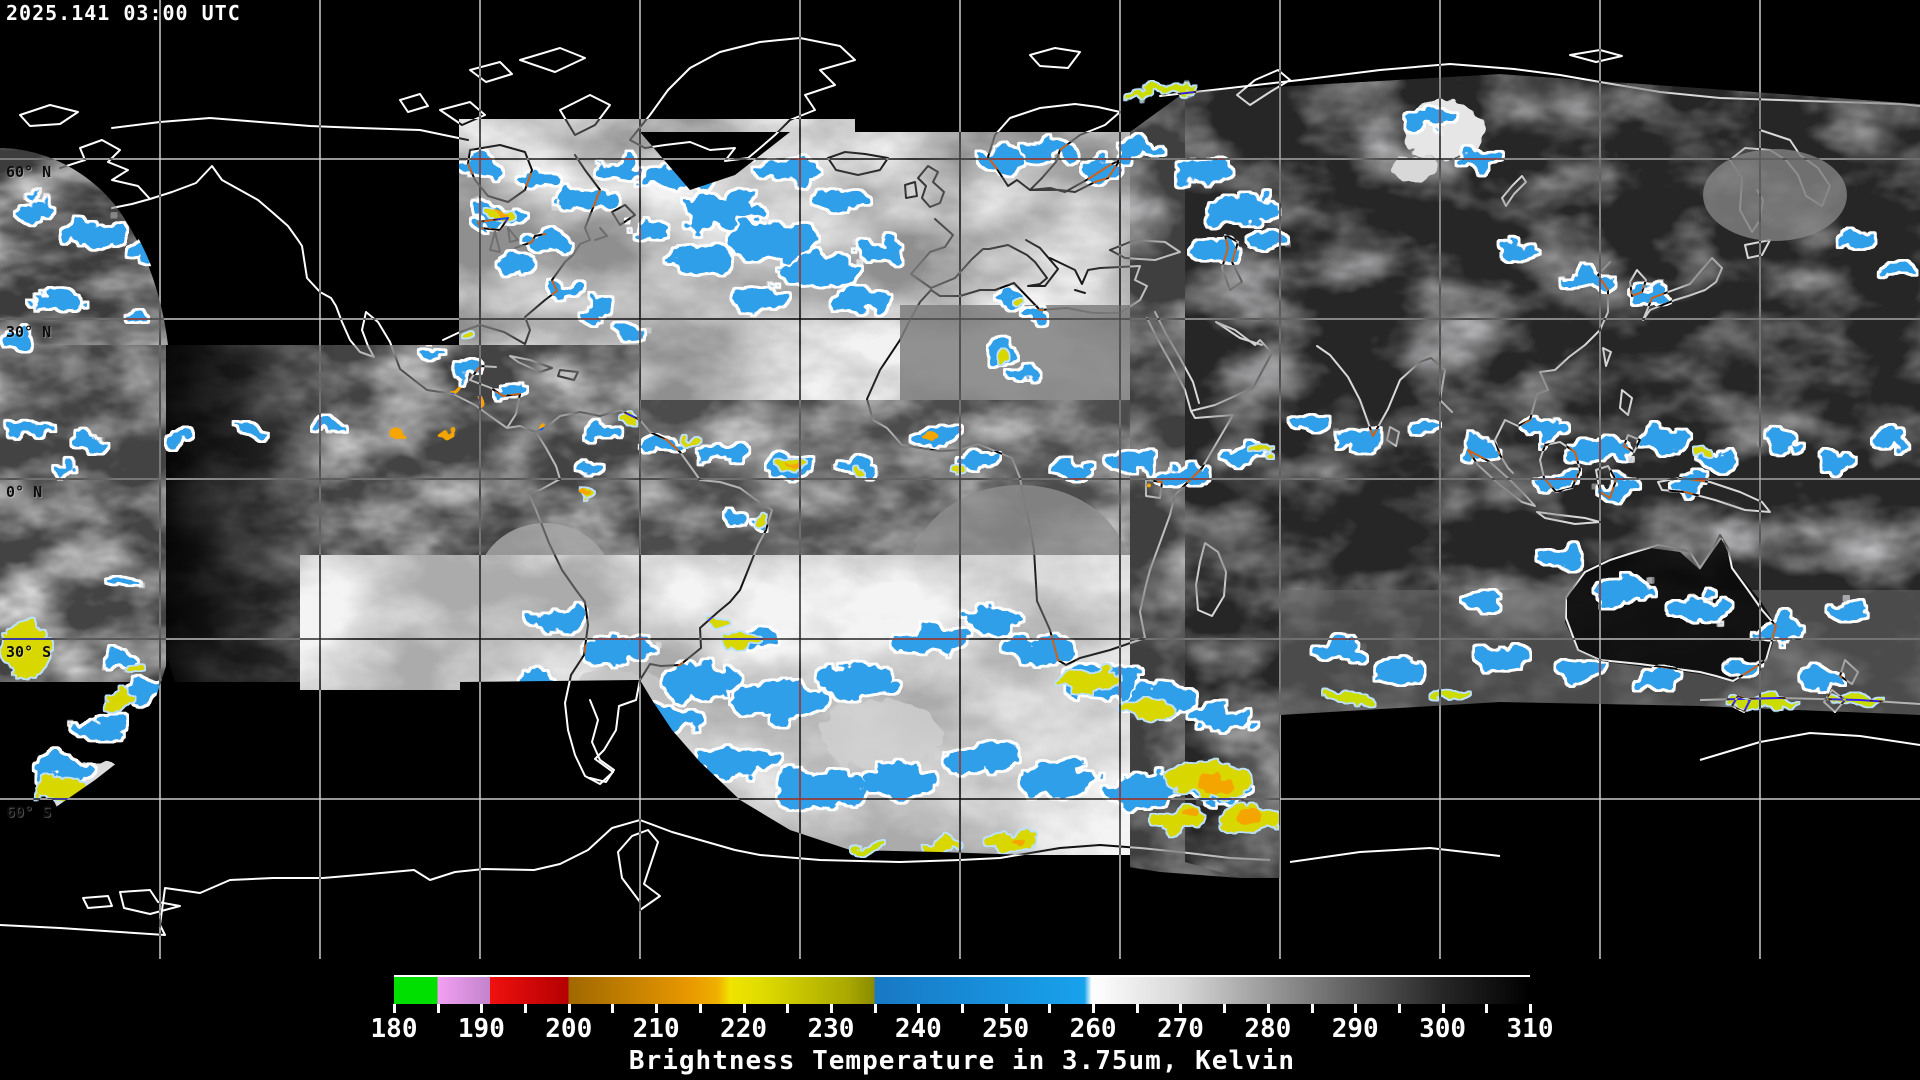 Image resolution: width=1920 pixels, height=1080 pixels. What do you see at coordinates (1268, 1029) in the screenshot?
I see `colorbar-tick-label: 280` at bounding box center [1268, 1029].